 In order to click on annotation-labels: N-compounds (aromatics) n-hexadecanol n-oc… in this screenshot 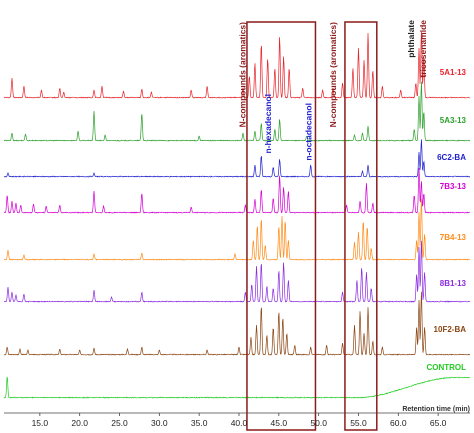, I will do `click(332, 90)`.